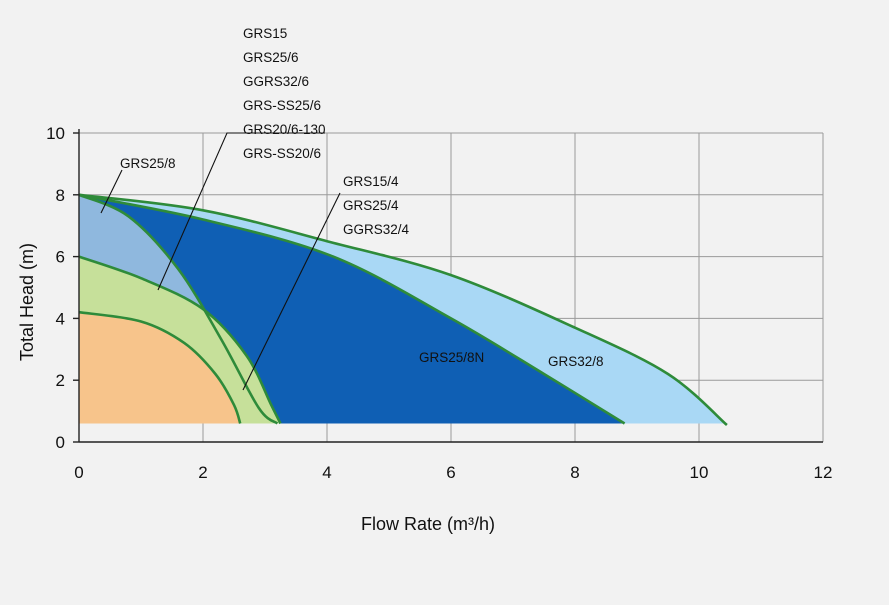 The width and height of the screenshot is (889, 605). What do you see at coordinates (60, 318) in the screenshot?
I see `y-tick-label-4: 4` at bounding box center [60, 318].